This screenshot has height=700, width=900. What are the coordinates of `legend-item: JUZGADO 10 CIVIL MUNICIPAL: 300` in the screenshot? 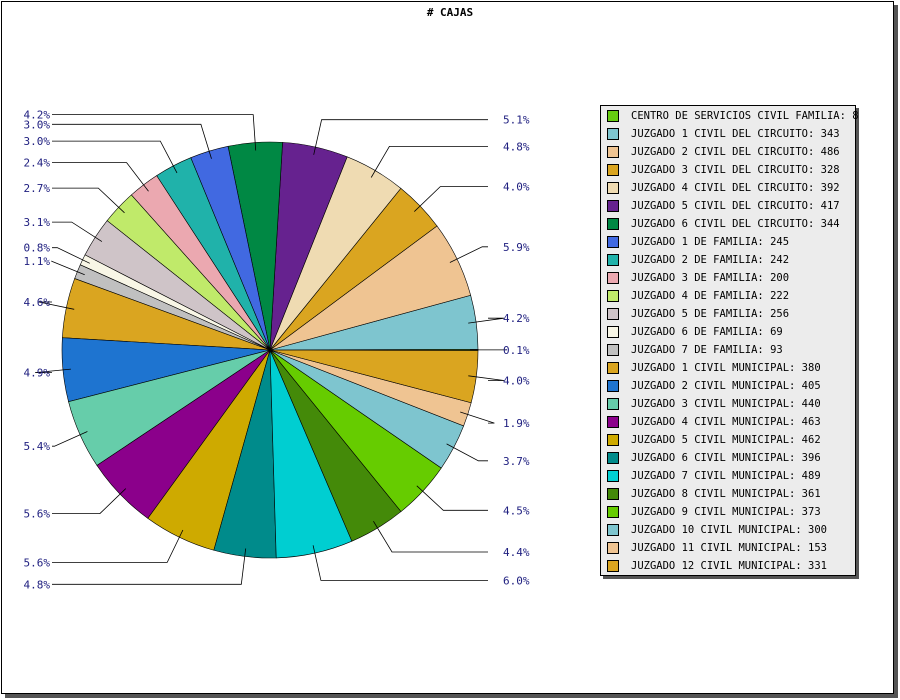 It's located at (717, 530).